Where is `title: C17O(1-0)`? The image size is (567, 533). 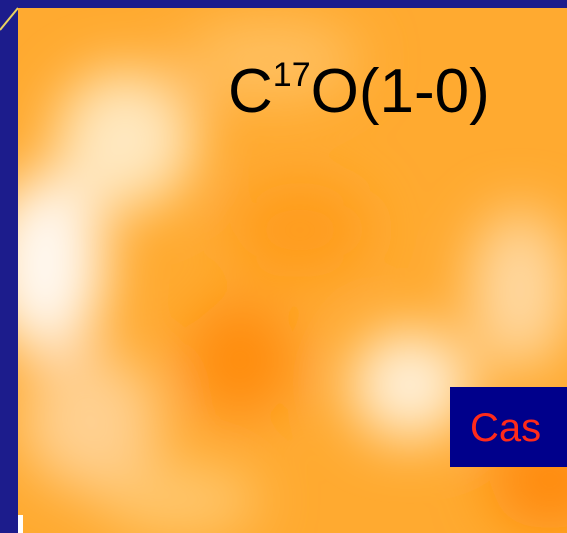 title: C17O(1-0) is located at coordinates (359, 91).